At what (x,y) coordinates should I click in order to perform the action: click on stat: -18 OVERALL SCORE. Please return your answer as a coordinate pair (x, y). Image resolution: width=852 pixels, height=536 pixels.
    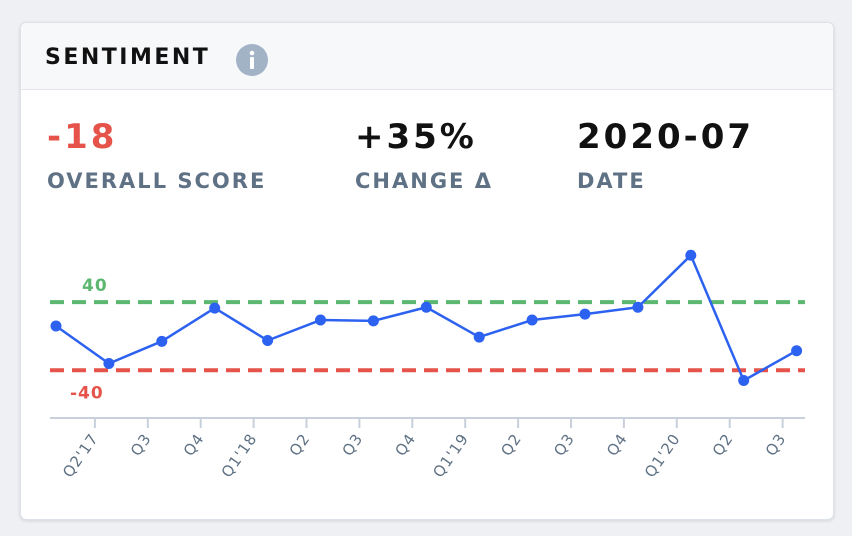
    Looking at the image, I should click on (156, 155).